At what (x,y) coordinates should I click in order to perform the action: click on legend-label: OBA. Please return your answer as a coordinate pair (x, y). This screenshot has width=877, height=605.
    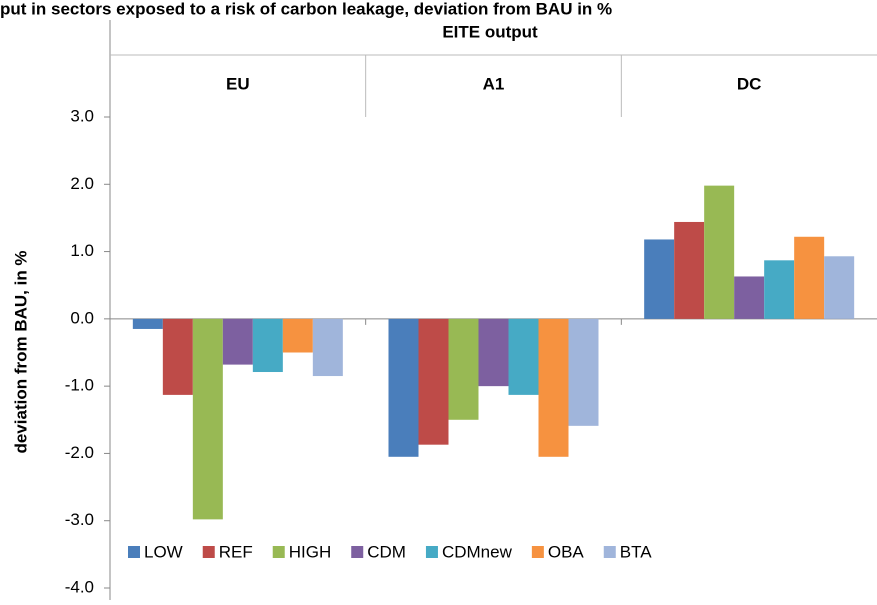
    Looking at the image, I should click on (566, 551).